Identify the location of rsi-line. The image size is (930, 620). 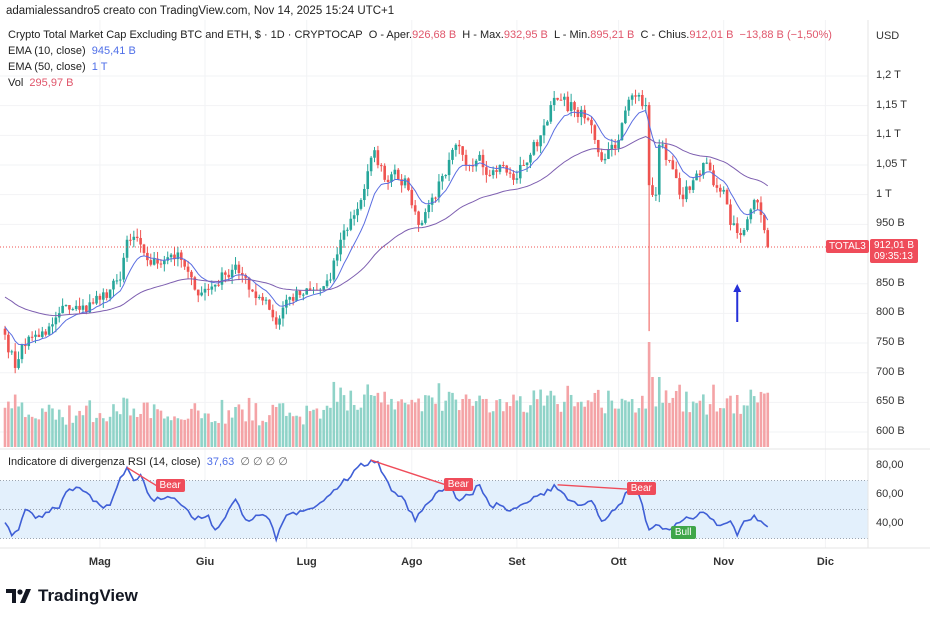
(386, 501).